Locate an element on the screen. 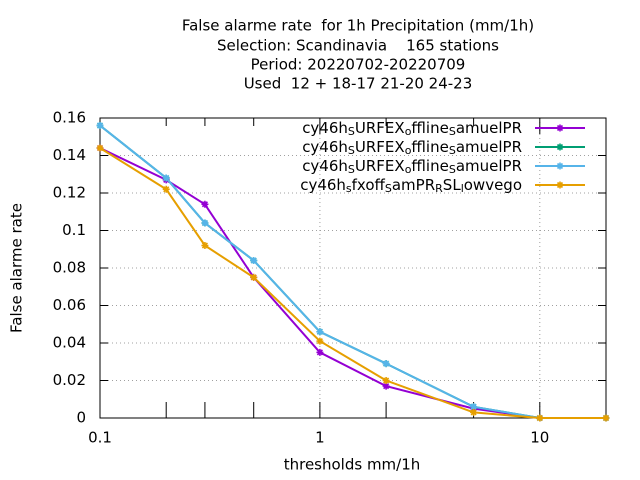  y-tick-label: 0.1 is located at coordinates (74, 230).